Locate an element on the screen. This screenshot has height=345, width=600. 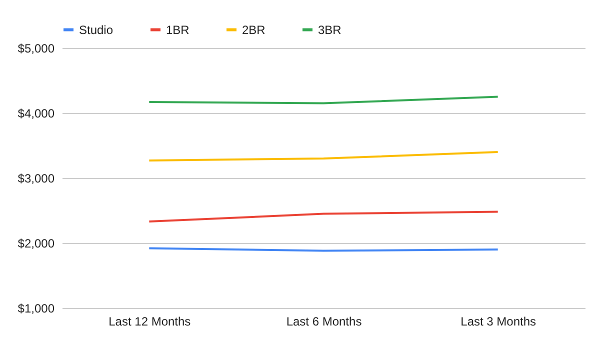
y-tick-label: $1,000 is located at coordinates (36, 309).